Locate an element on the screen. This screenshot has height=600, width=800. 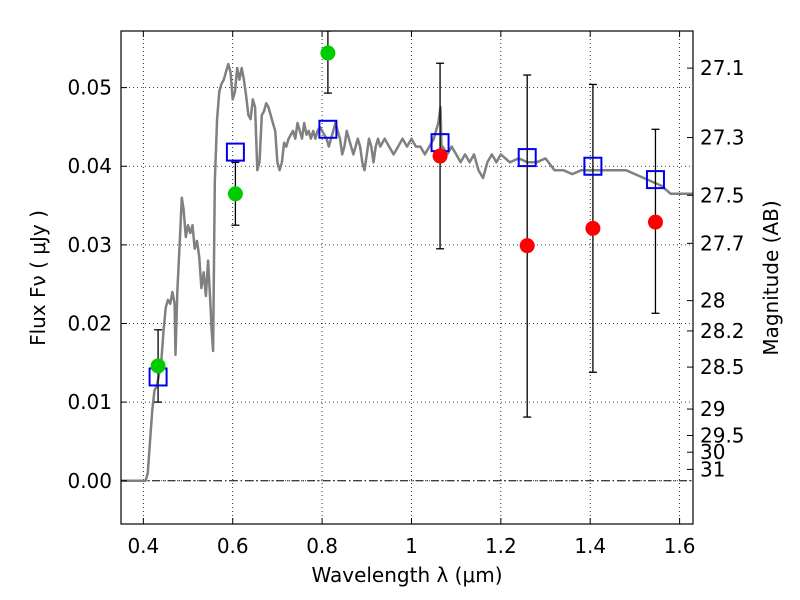
x-tick-label: 1.6 is located at coordinates (680, 546).